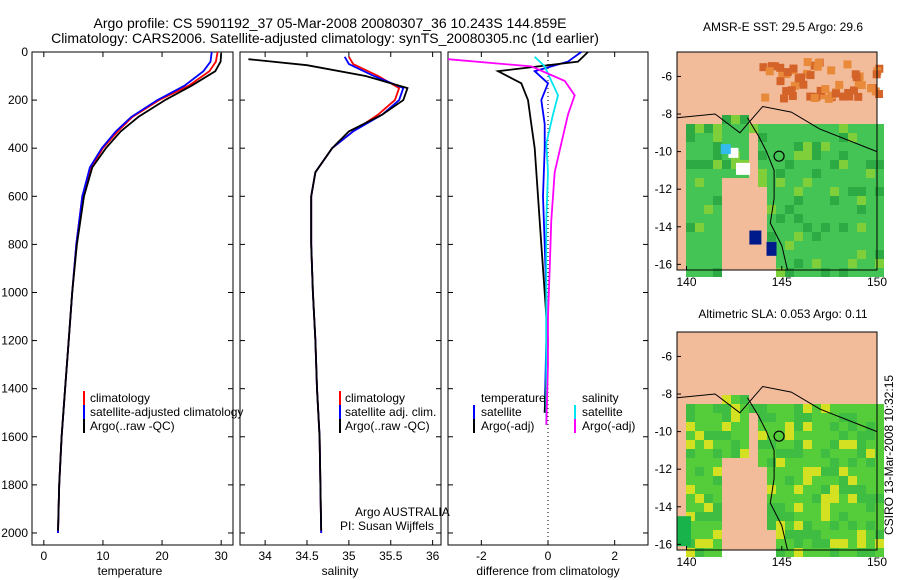 This screenshot has width=900, height=580. Describe the element at coordinates (602, 412) in the screenshot. I see `legend-label-sal-satellite: satellite` at that location.